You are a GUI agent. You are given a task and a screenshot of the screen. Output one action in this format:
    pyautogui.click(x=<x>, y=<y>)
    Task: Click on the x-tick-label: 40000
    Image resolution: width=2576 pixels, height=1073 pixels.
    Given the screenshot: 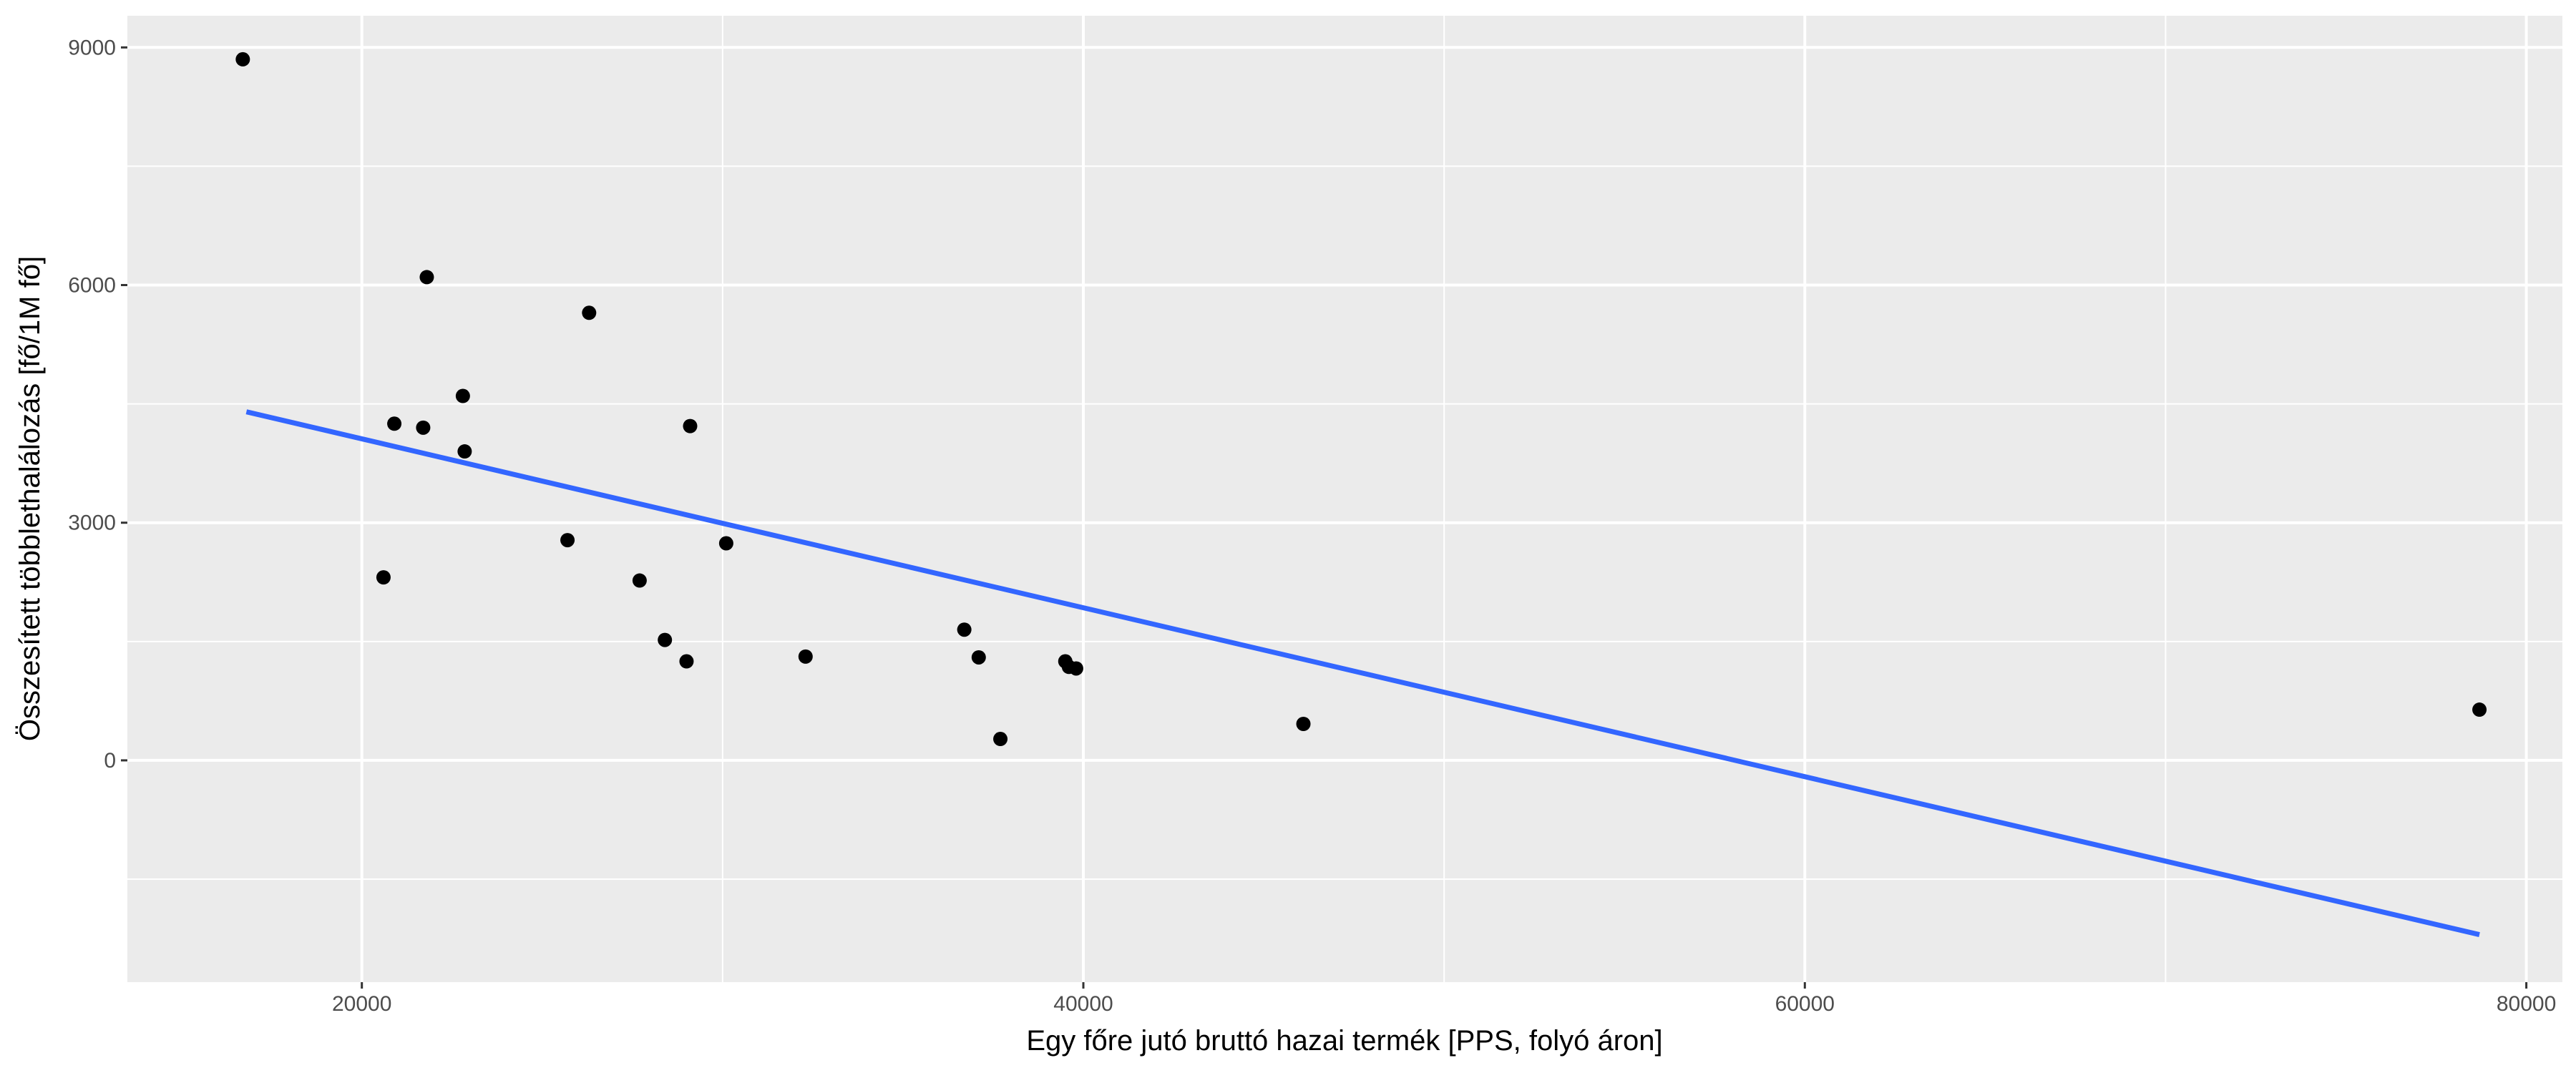 What is the action you would take?
    pyautogui.click(x=1083, y=1004)
    